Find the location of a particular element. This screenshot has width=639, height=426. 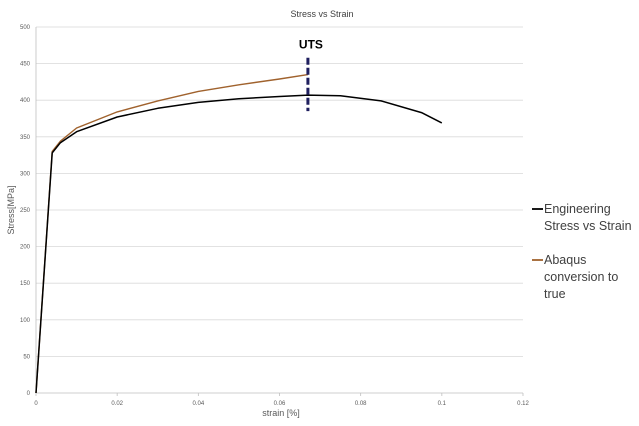

x-tick-label: 0.12 is located at coordinates (523, 404).